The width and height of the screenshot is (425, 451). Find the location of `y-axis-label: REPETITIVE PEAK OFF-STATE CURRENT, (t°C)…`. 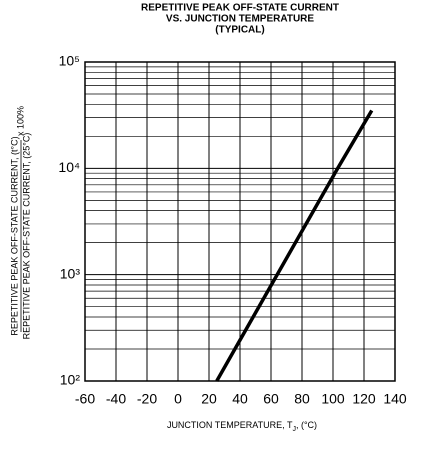

y-axis-label: REPETITIVE PEAK OFF-STATE CURRENT, (t°C)… is located at coordinates (20, 222).